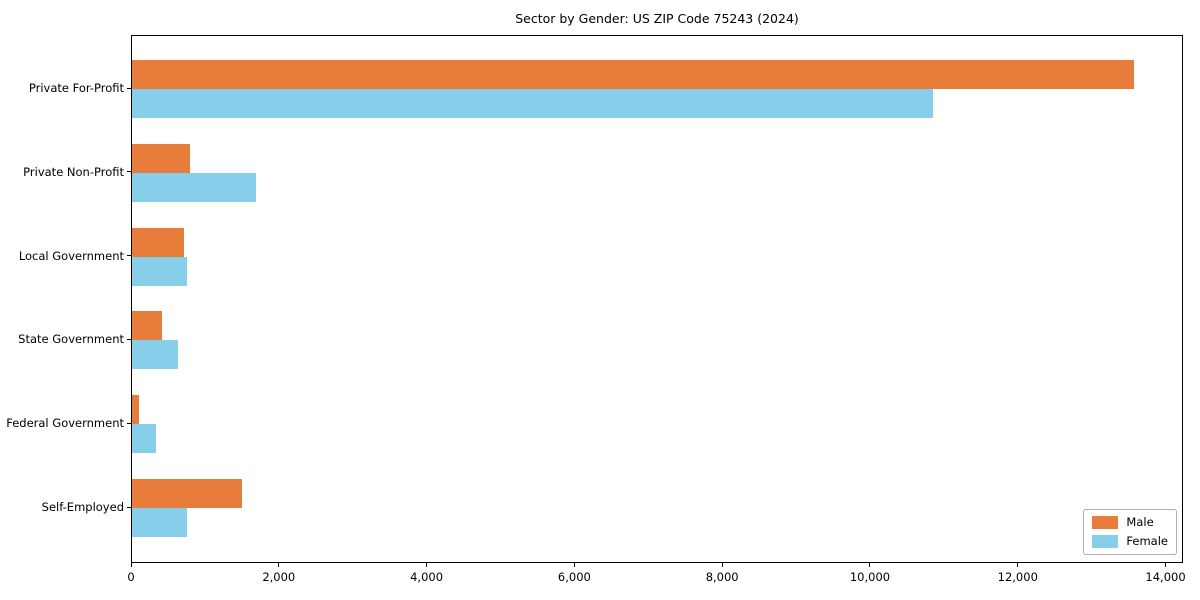 This screenshot has height=600, width=1200. What do you see at coordinates (144, 439) in the screenshot?
I see `bar-female-federal-government` at bounding box center [144, 439].